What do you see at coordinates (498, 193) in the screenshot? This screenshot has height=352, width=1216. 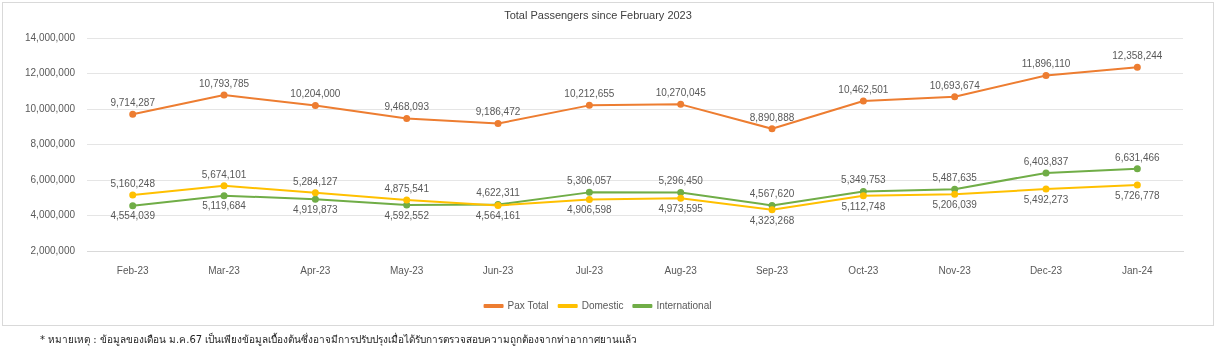 I see `data-label: 4,622,311` at bounding box center [498, 193].